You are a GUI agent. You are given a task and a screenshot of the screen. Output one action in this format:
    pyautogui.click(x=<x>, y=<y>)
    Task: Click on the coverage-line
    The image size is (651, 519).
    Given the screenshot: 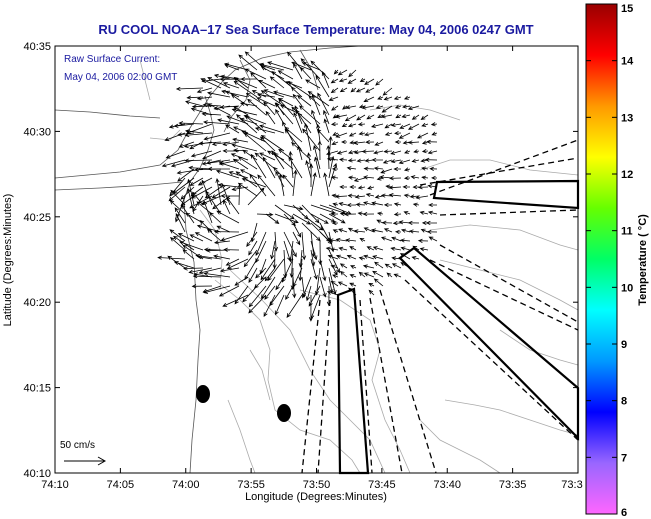 What is the action you would take?
    pyautogui.click(x=504, y=295)
    